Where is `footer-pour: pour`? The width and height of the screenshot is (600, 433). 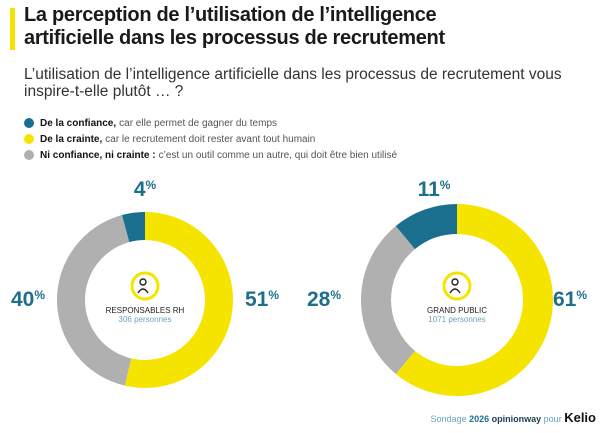 footer-pour: pour is located at coordinates (552, 419).